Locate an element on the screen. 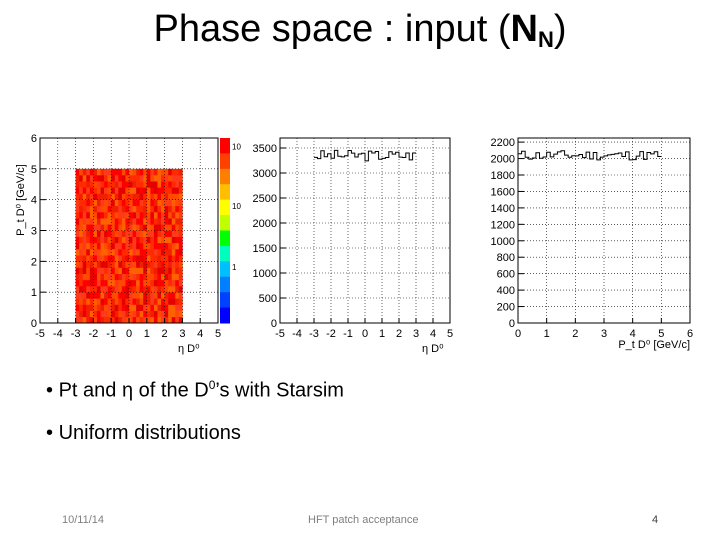  x-tick-label: 1 is located at coordinates (147, 334).